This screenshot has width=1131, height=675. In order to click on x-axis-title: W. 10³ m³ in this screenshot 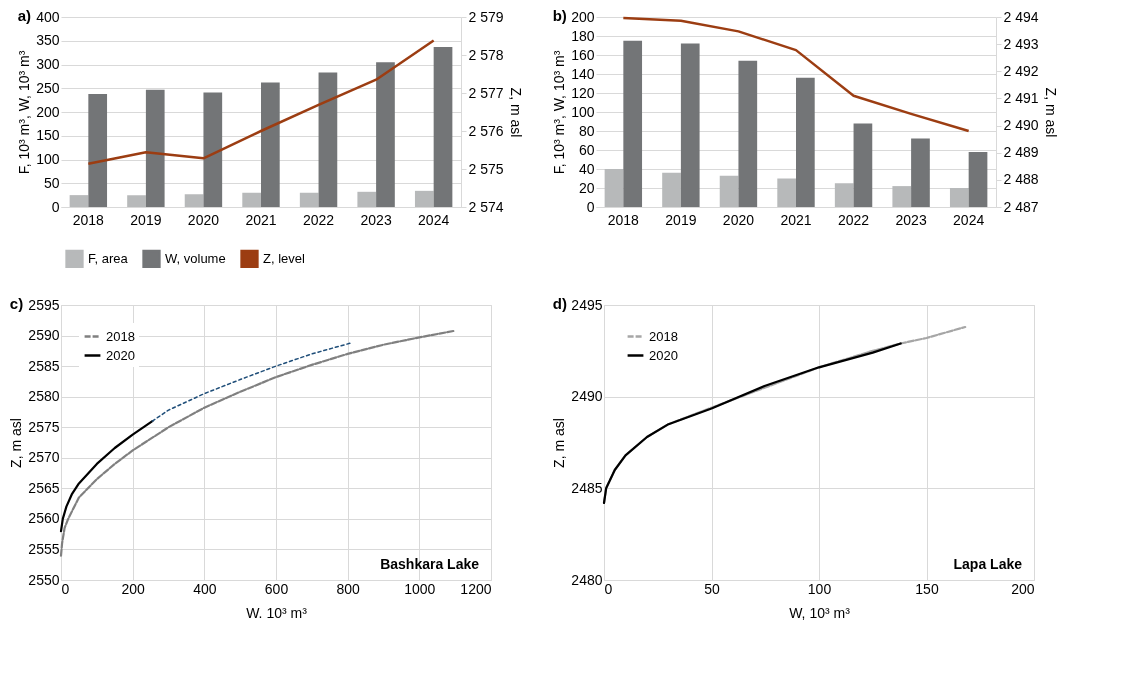, I will do `click(277, 612)`.